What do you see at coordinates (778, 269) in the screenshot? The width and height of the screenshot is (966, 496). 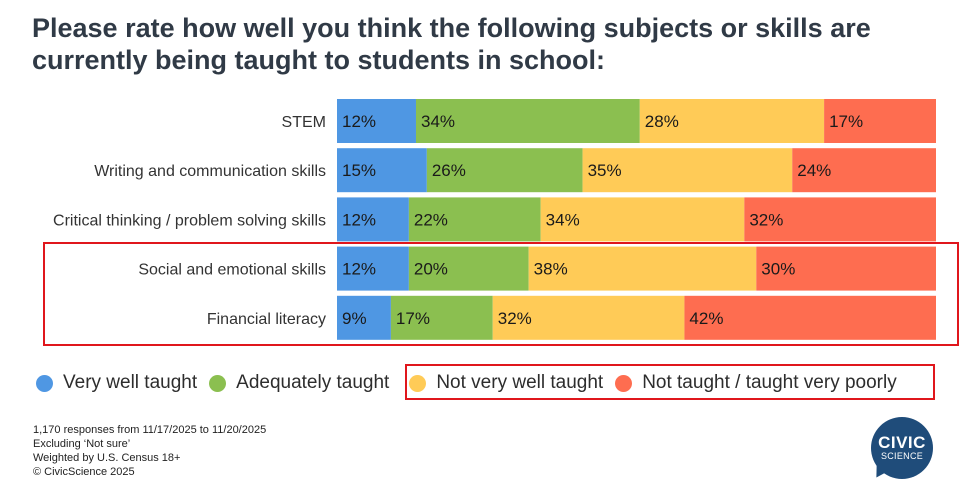 I see `data-label: 30%` at bounding box center [778, 269].